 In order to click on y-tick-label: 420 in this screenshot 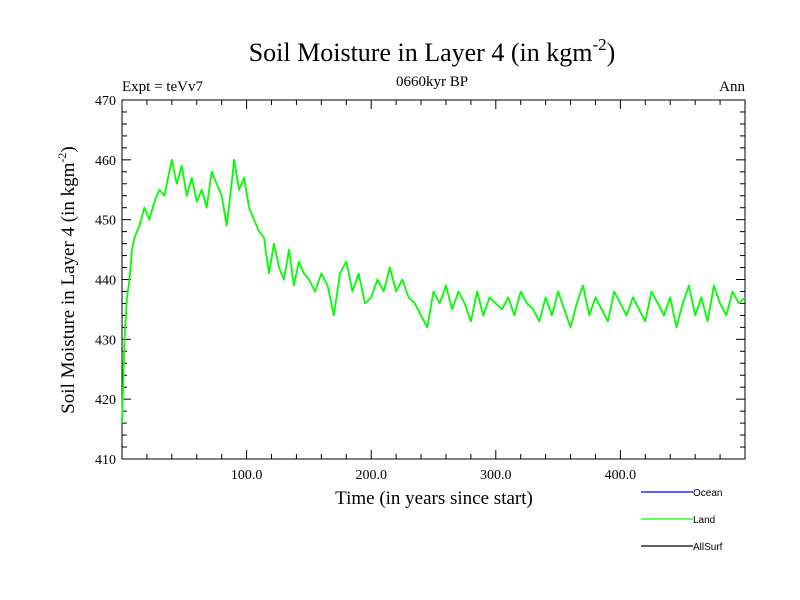, I will do `click(105, 400)`.